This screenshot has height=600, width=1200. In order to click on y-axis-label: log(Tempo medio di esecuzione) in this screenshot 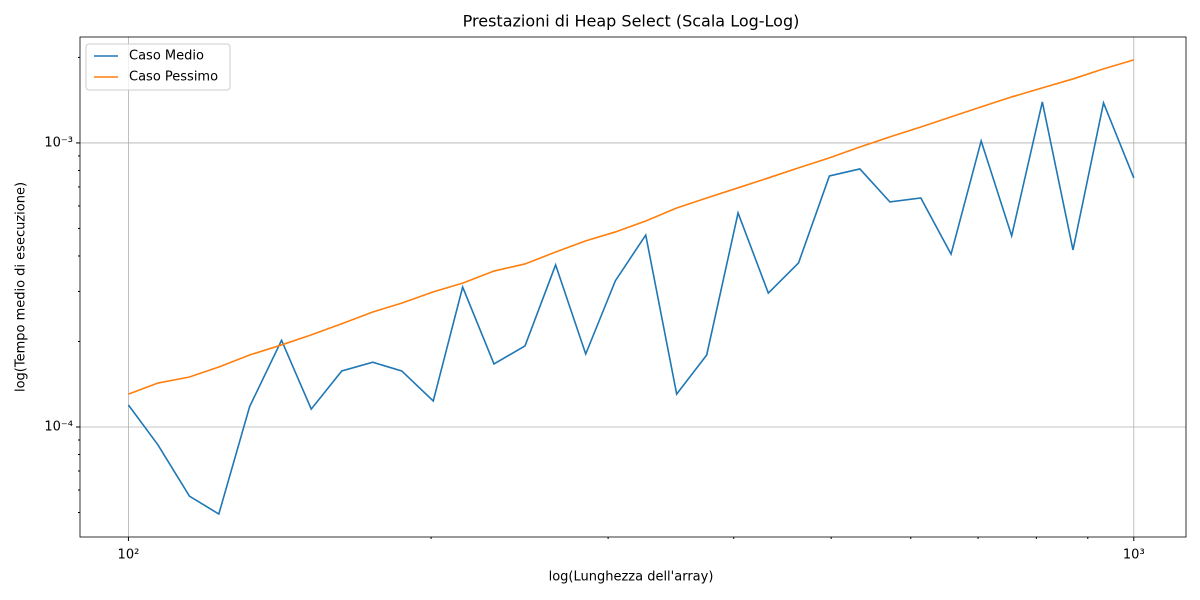, I will do `click(21, 287)`.